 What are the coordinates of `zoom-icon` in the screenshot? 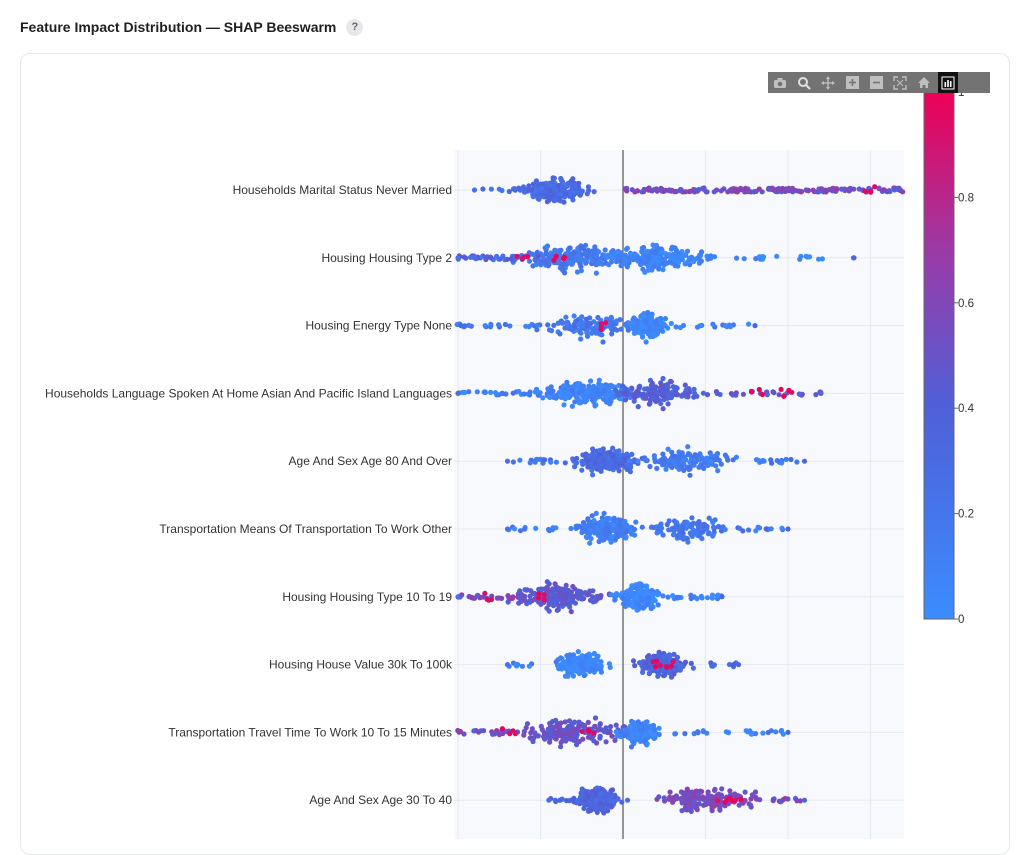 It's located at (804, 82).